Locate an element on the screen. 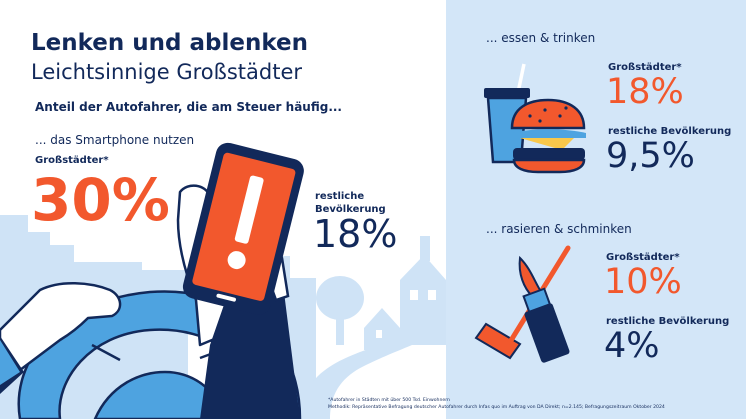 The image size is (746, 419). road is located at coordinates (373, 377).